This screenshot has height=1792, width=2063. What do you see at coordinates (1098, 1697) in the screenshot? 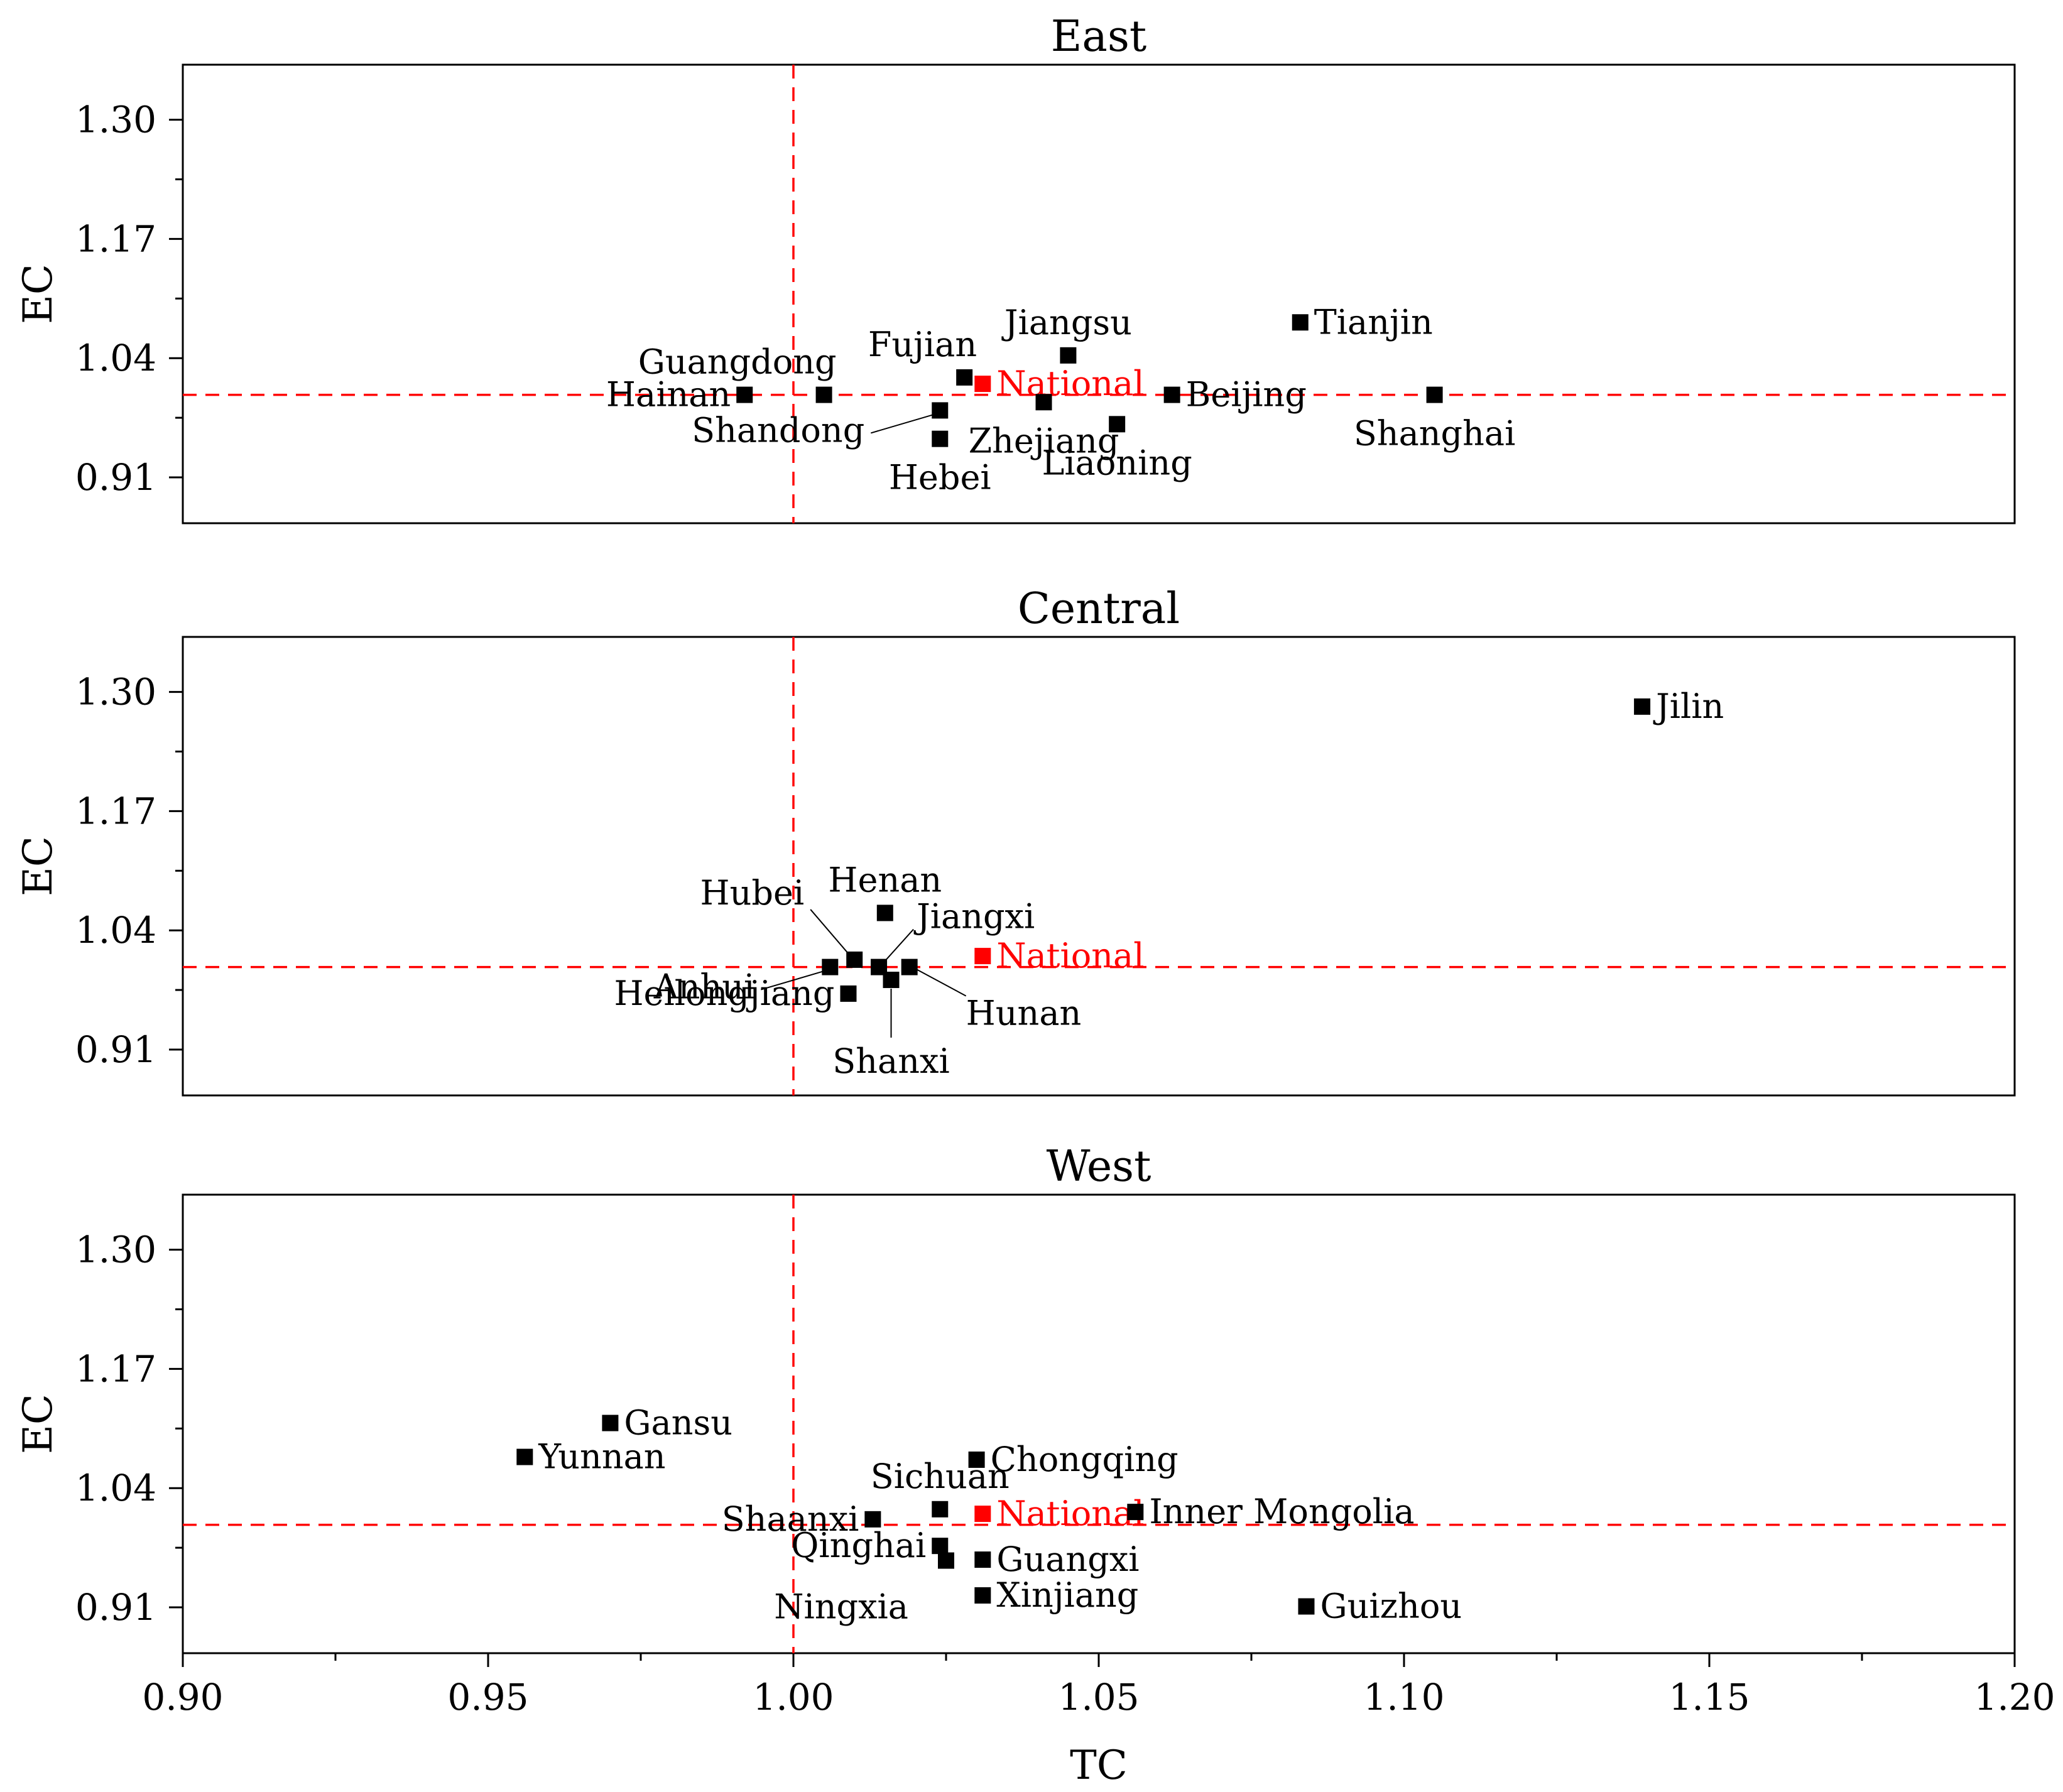
I see `x-tick-label: 1.05` at bounding box center [1098, 1697].